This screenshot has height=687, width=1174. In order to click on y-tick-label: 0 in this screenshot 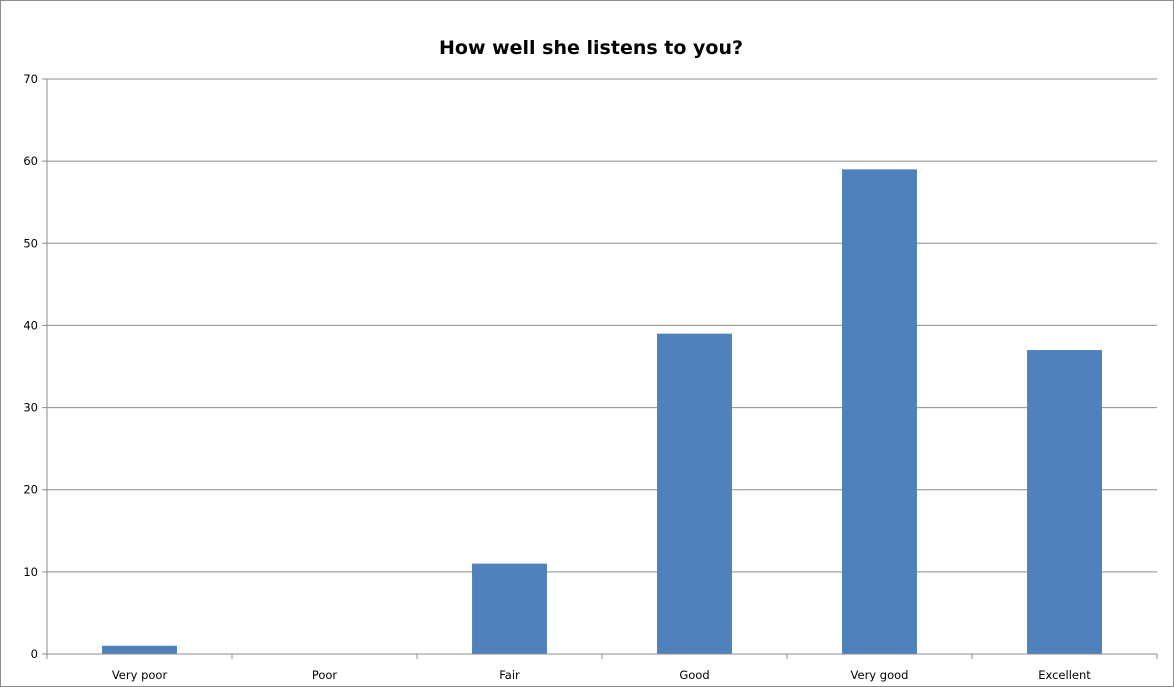, I will do `click(34, 654)`.